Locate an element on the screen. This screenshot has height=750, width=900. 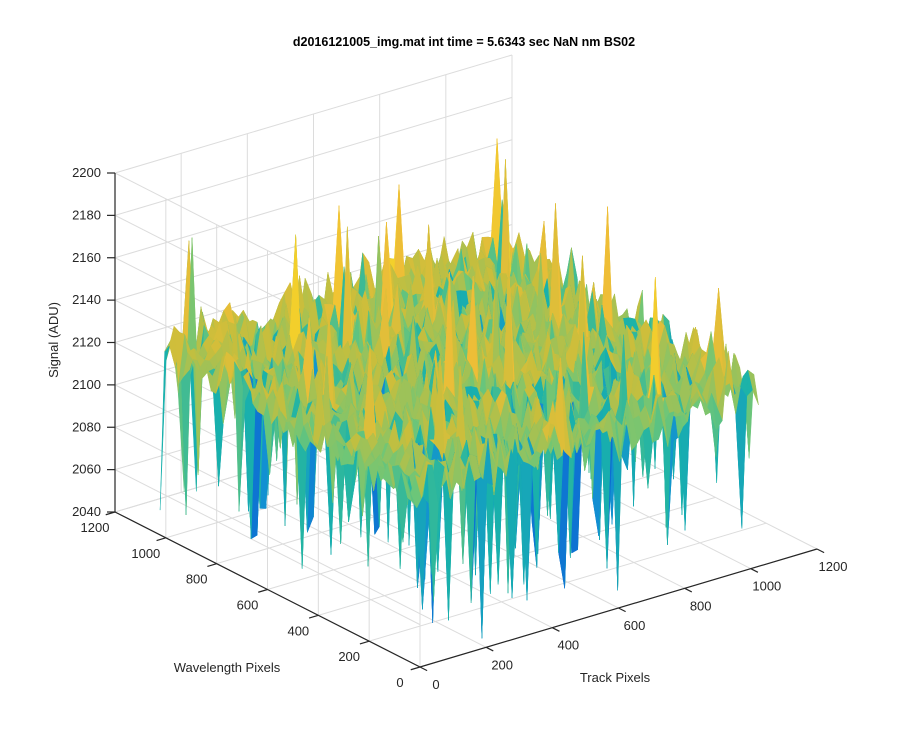
x-tick-label: 800 is located at coordinates (701, 605).